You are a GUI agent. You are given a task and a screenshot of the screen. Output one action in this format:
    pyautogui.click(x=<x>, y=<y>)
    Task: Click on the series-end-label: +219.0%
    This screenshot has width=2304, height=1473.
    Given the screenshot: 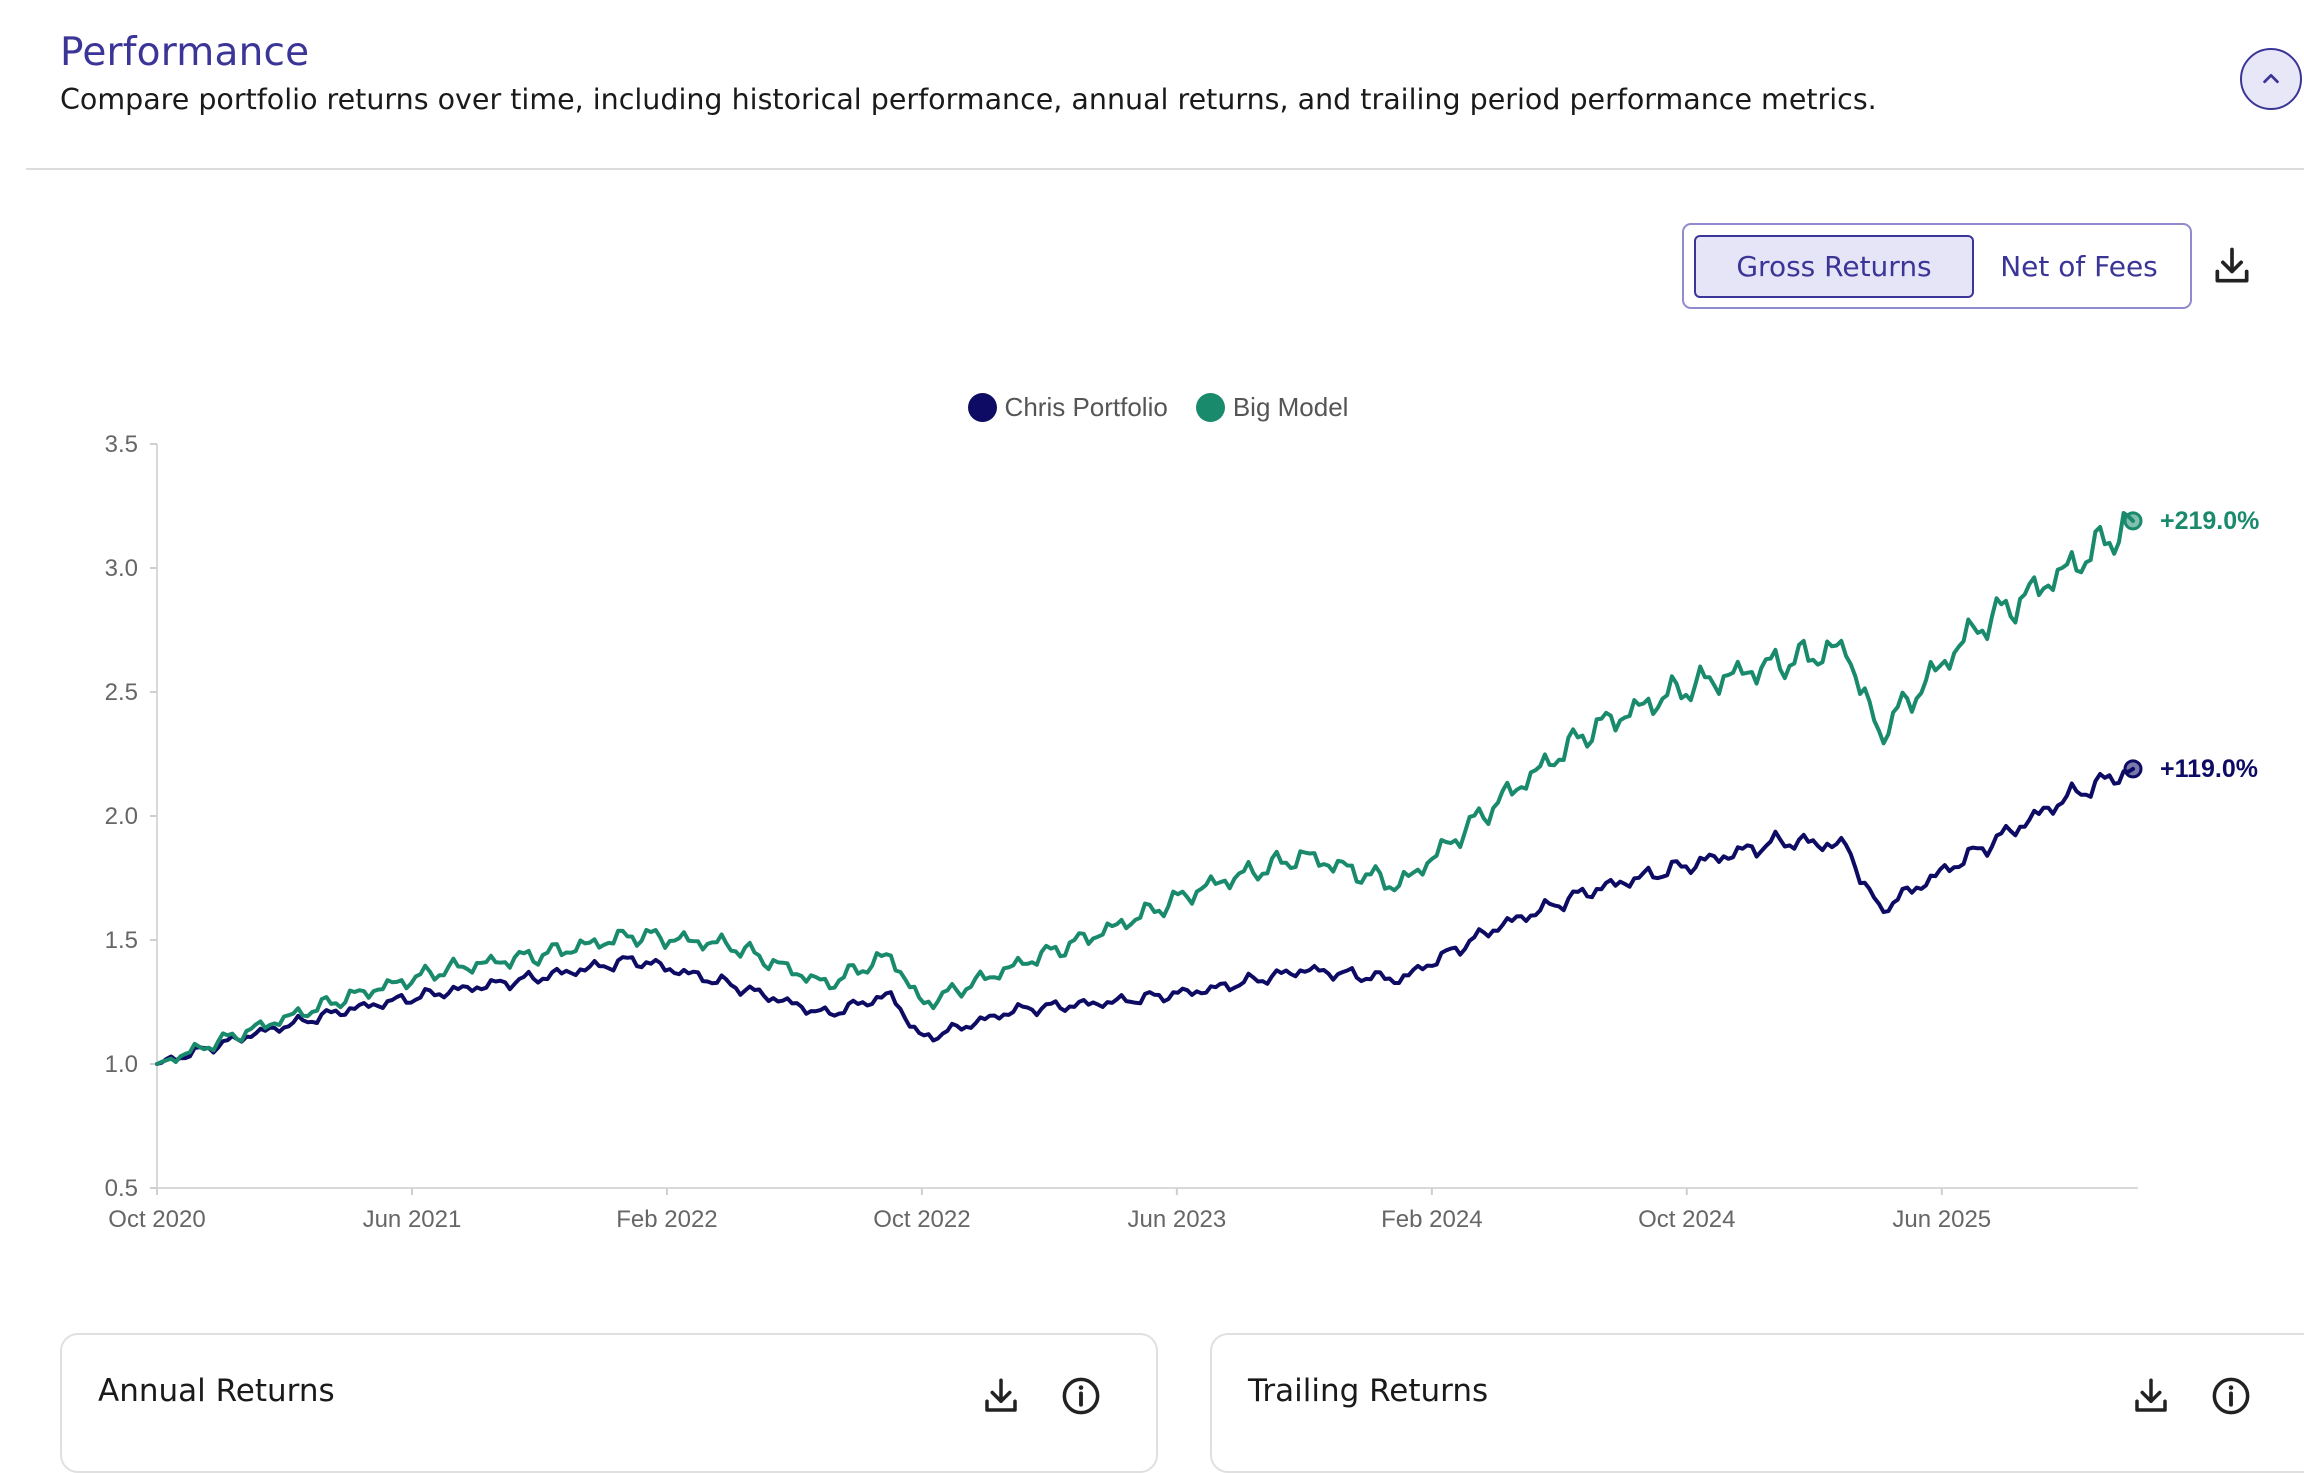 What is the action you would take?
    pyautogui.click(x=2209, y=521)
    